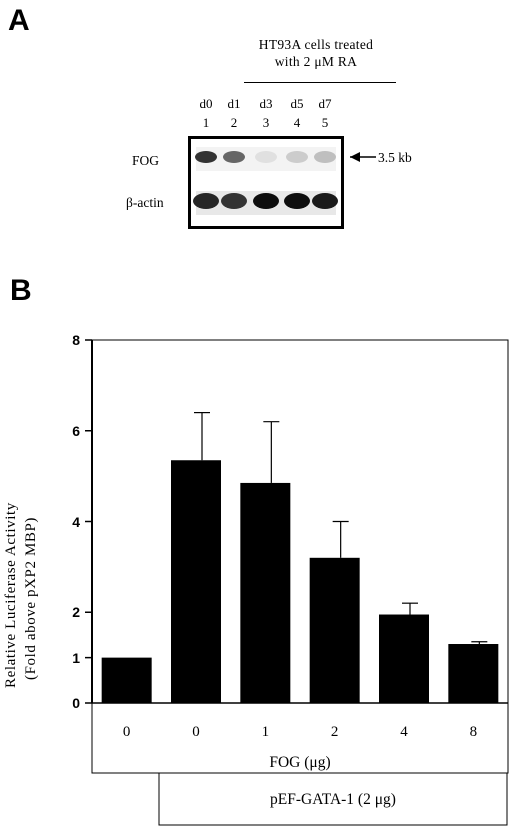 This screenshot has width=520, height=826. What do you see at coordinates (206, 103) in the screenshot?
I see `lane-day-label: d0` at bounding box center [206, 103].